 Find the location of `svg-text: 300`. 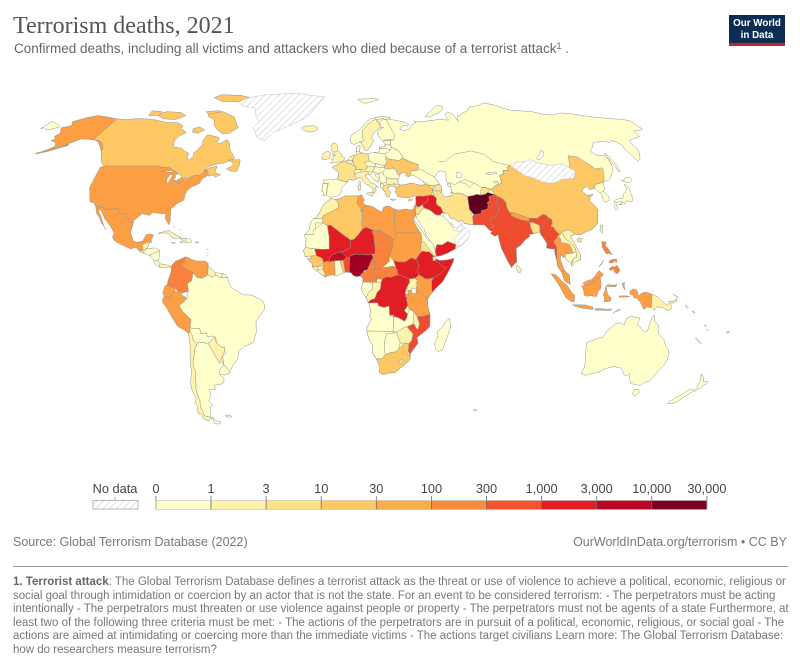

svg-text: 300 is located at coordinates (486, 488).